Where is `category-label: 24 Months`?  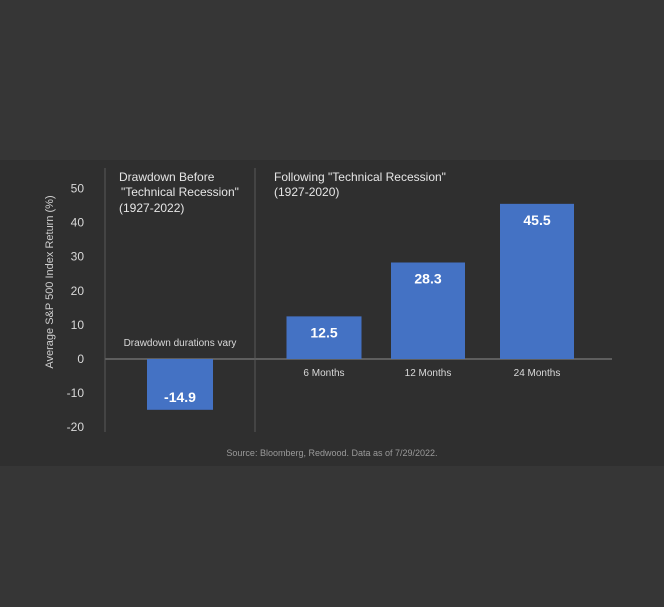
category-label: 24 Months is located at coordinates (537, 373).